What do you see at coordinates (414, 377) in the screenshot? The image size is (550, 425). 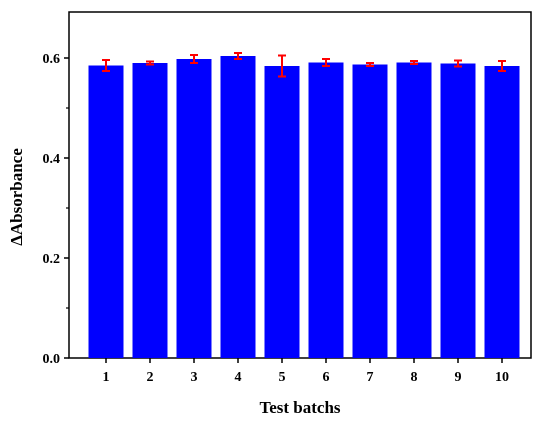 I see `x-tick-label: 8` at bounding box center [414, 377].